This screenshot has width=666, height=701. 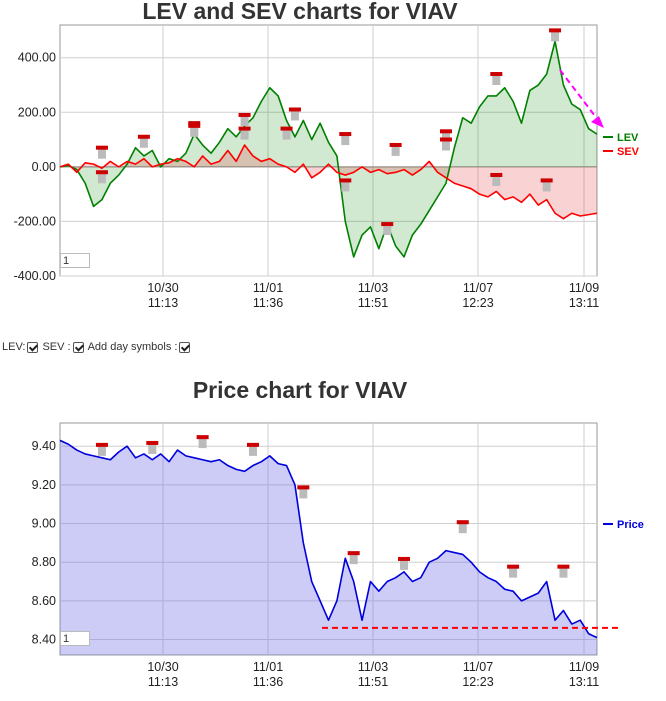 What do you see at coordinates (33, 347) in the screenshot?
I see `lev-checkbox` at bounding box center [33, 347].